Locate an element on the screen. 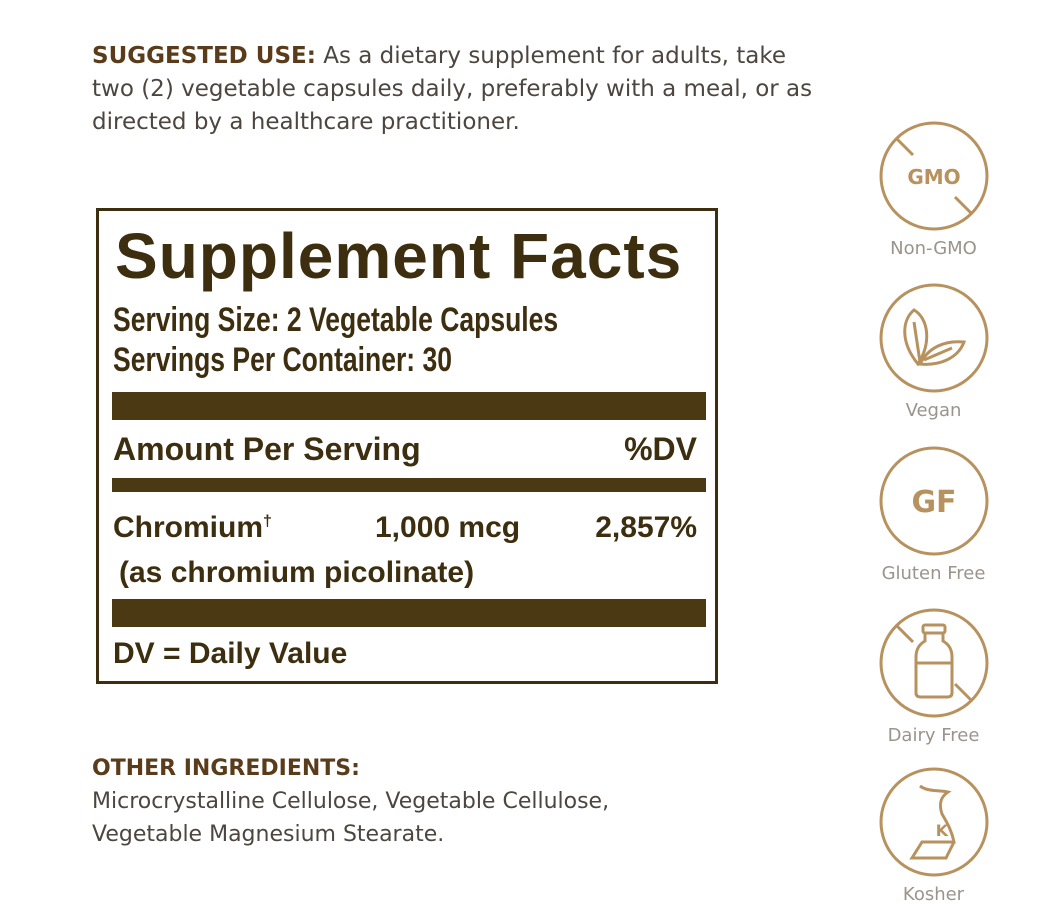  svg-text: GF is located at coordinates (933, 502).